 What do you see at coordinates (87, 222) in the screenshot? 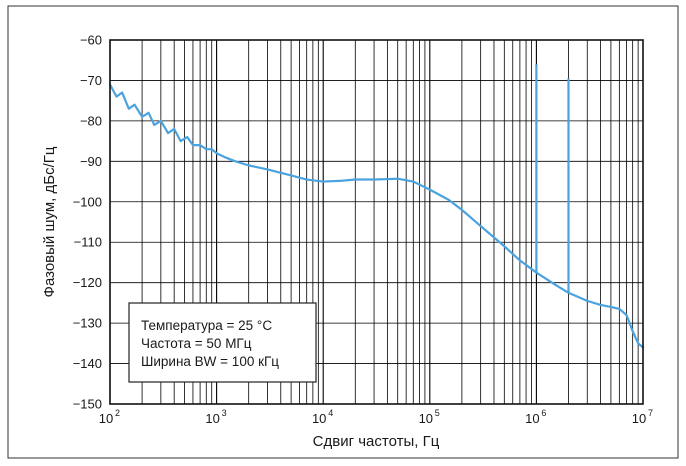
I see `y-tick-labels: −60 −70 −80 −90 −100 −110 −120 −130 −140 −150` at bounding box center [87, 222].